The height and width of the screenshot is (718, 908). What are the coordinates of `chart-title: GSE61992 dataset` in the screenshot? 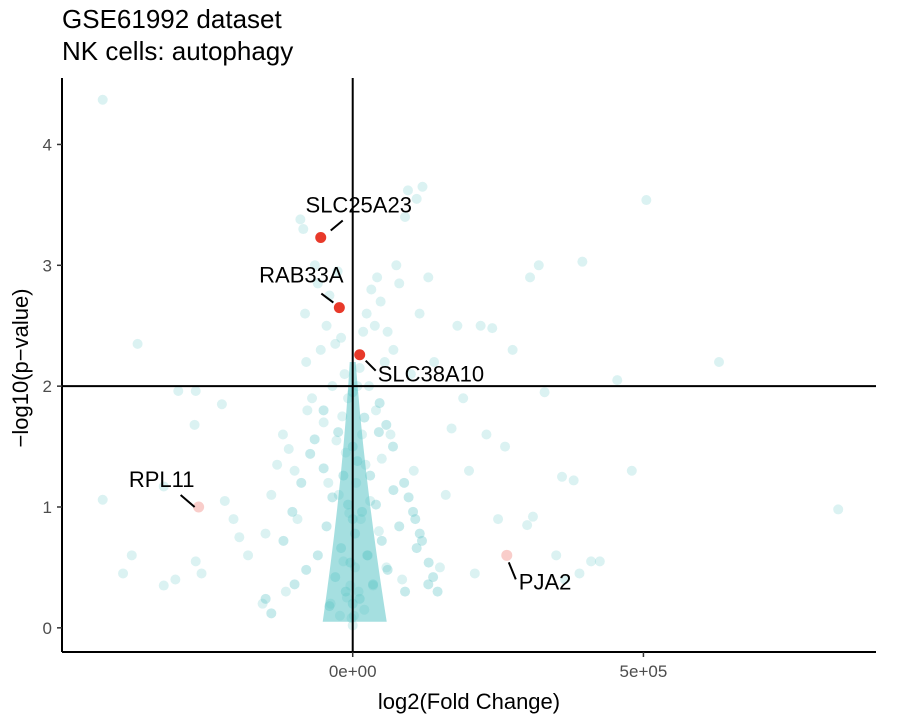 It's located at (172, 19).